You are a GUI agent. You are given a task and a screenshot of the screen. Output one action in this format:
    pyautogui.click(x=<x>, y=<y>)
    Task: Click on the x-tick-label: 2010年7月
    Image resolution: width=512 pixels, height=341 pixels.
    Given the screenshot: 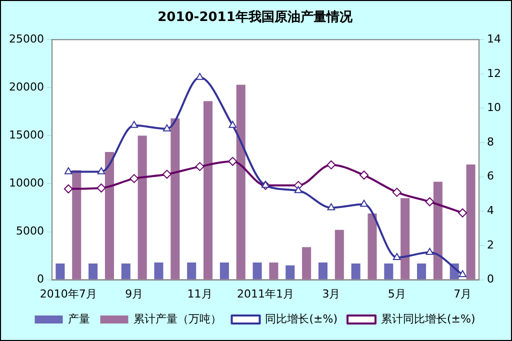 What is the action you would take?
    pyautogui.click(x=68, y=293)
    